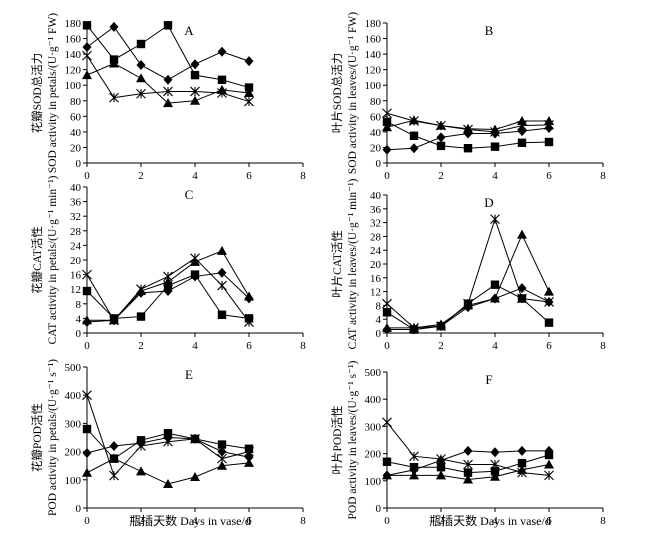 Image resolution: width=653 pixels, height=536 pixels. What do you see at coordinates (353, 93) in the screenshot?
I see `y-axis-label-en-B: SOD activity in leaves/(U·g⁻¹ FW)` at bounding box center [353, 93].